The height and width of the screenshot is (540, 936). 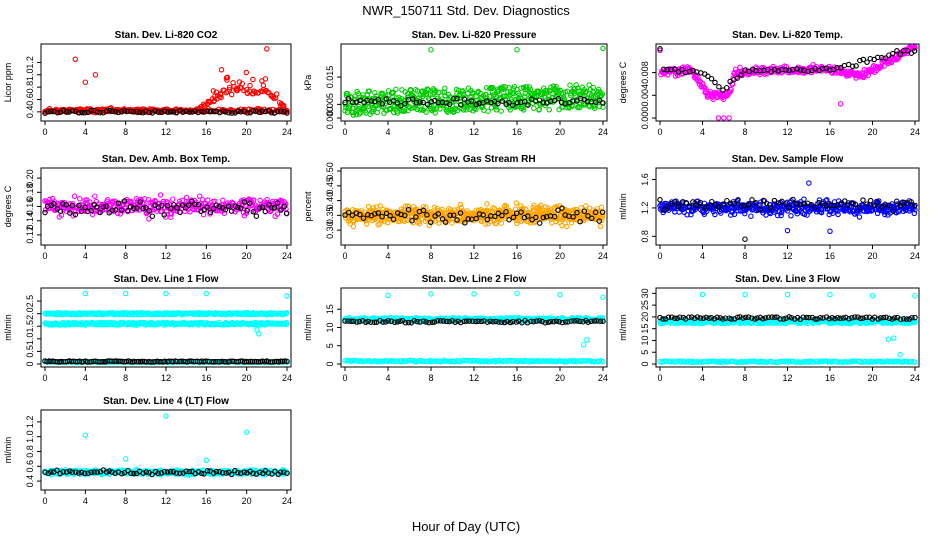 What do you see at coordinates (430, 132) in the screenshot?
I see `x-tick-label: 8` at bounding box center [430, 132].